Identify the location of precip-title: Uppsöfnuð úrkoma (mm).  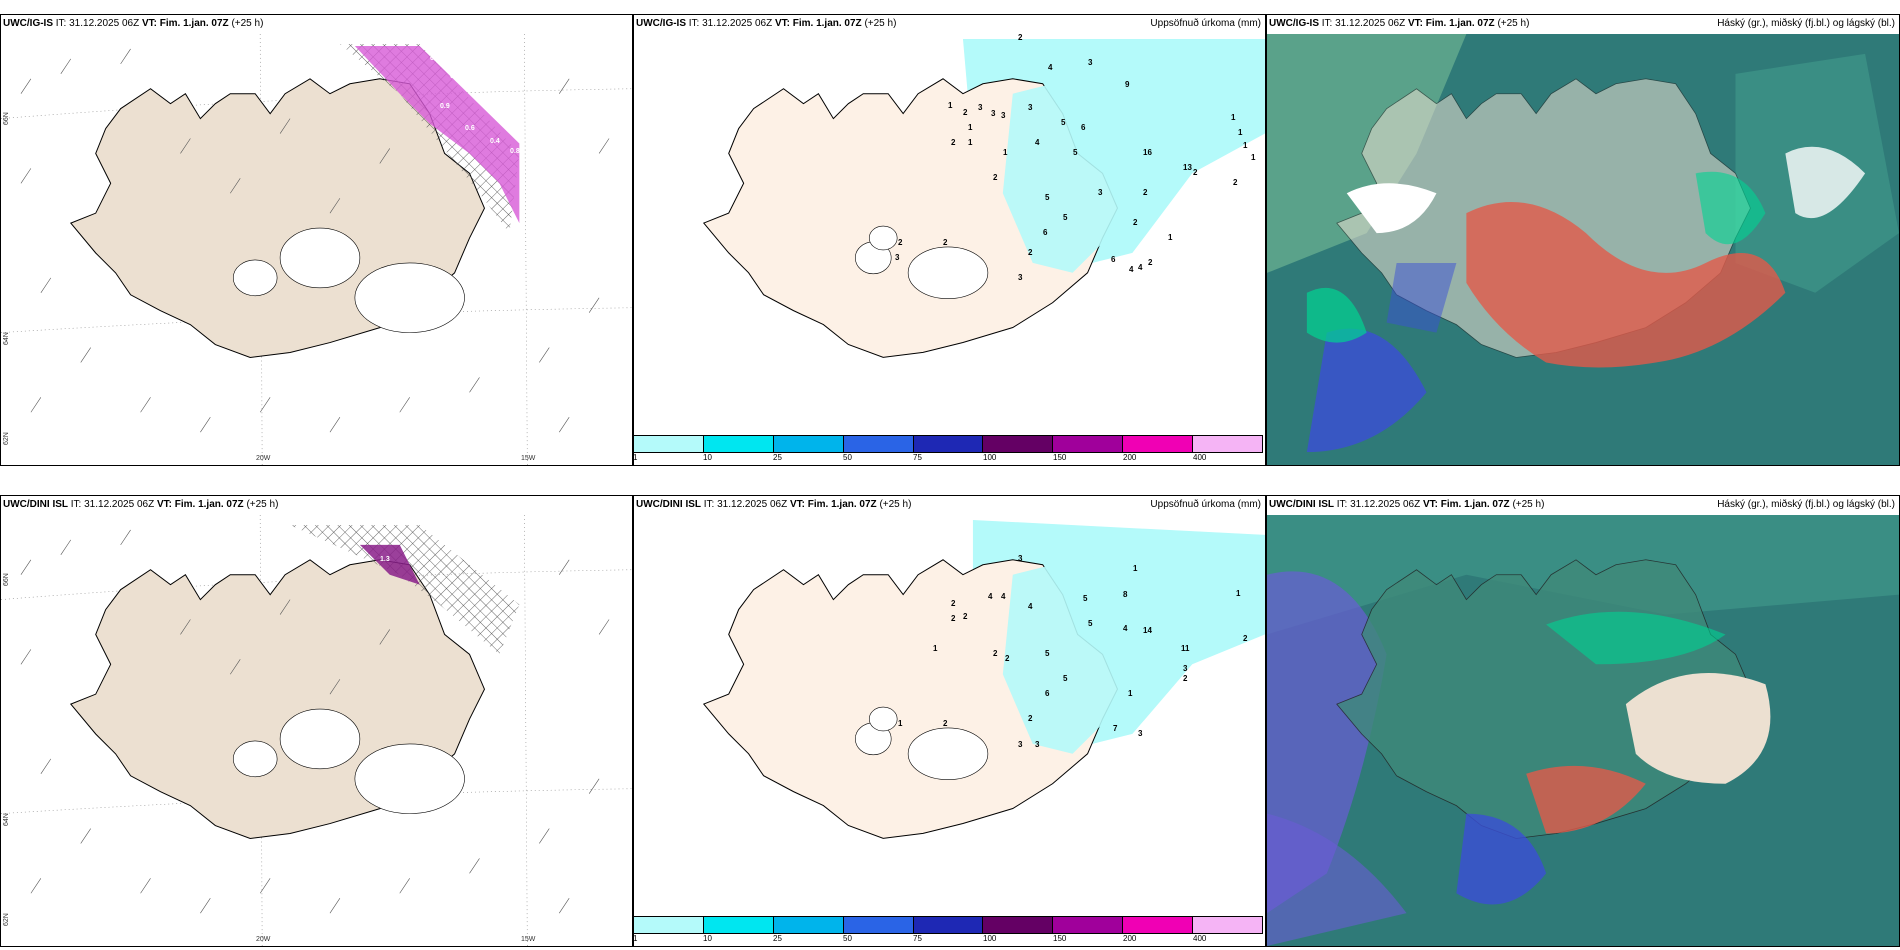
(1205, 504).